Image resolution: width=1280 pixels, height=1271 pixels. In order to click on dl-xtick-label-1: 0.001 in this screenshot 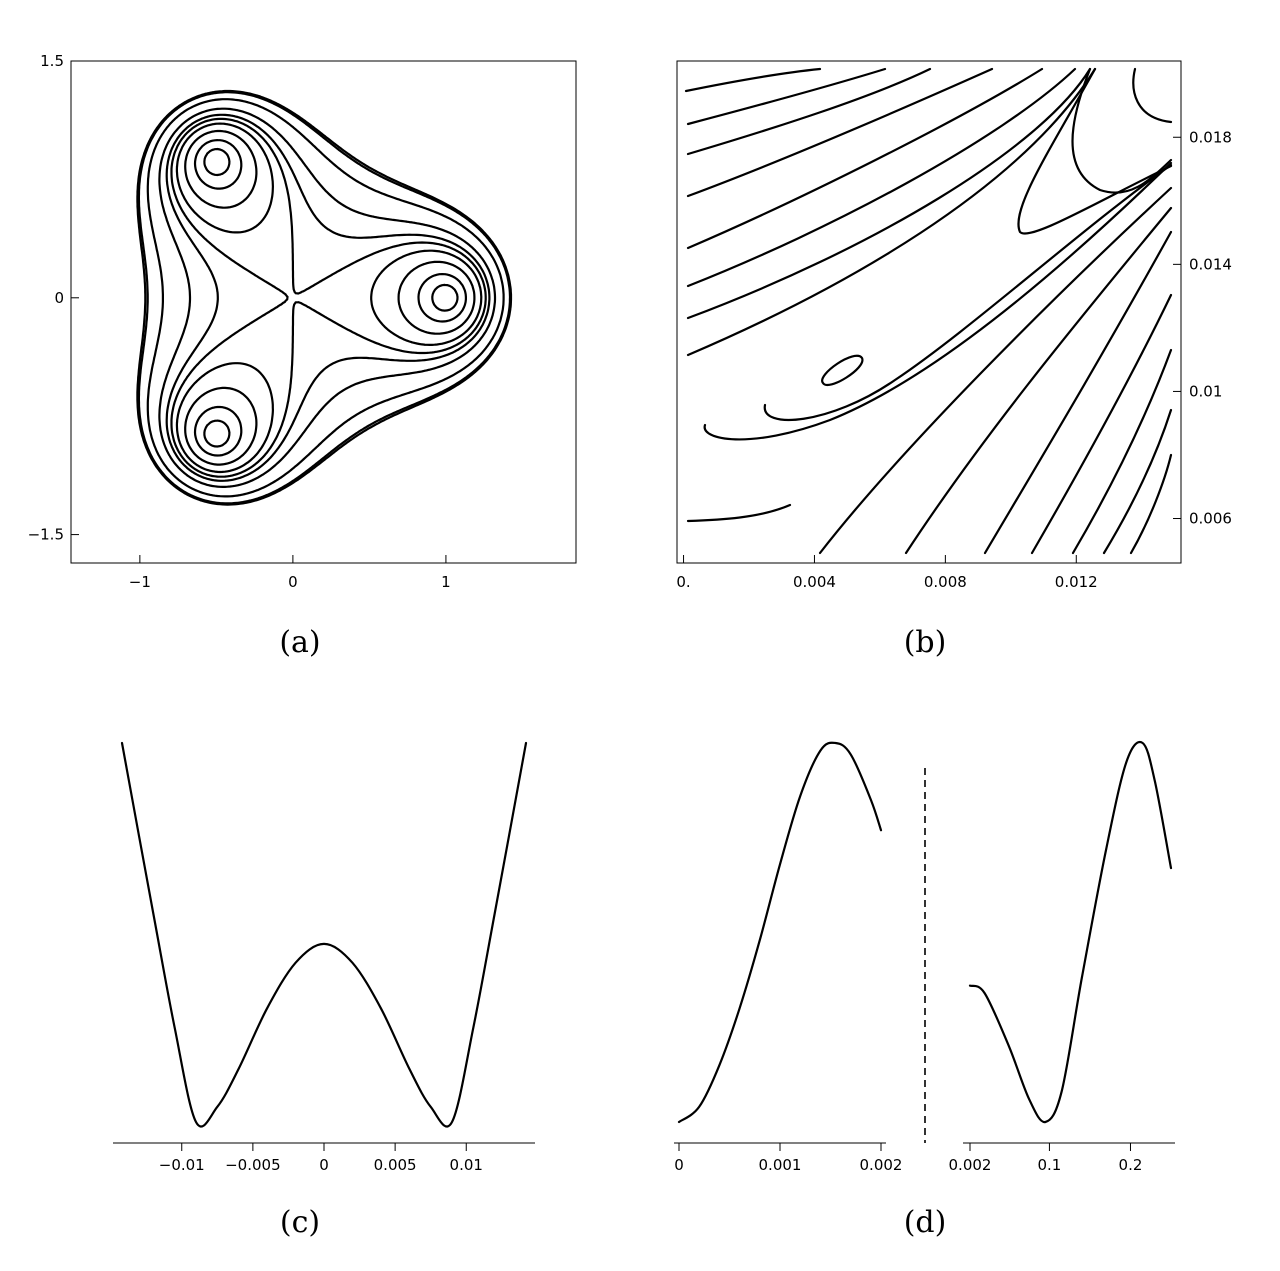, I will do `click(780, 1165)`.